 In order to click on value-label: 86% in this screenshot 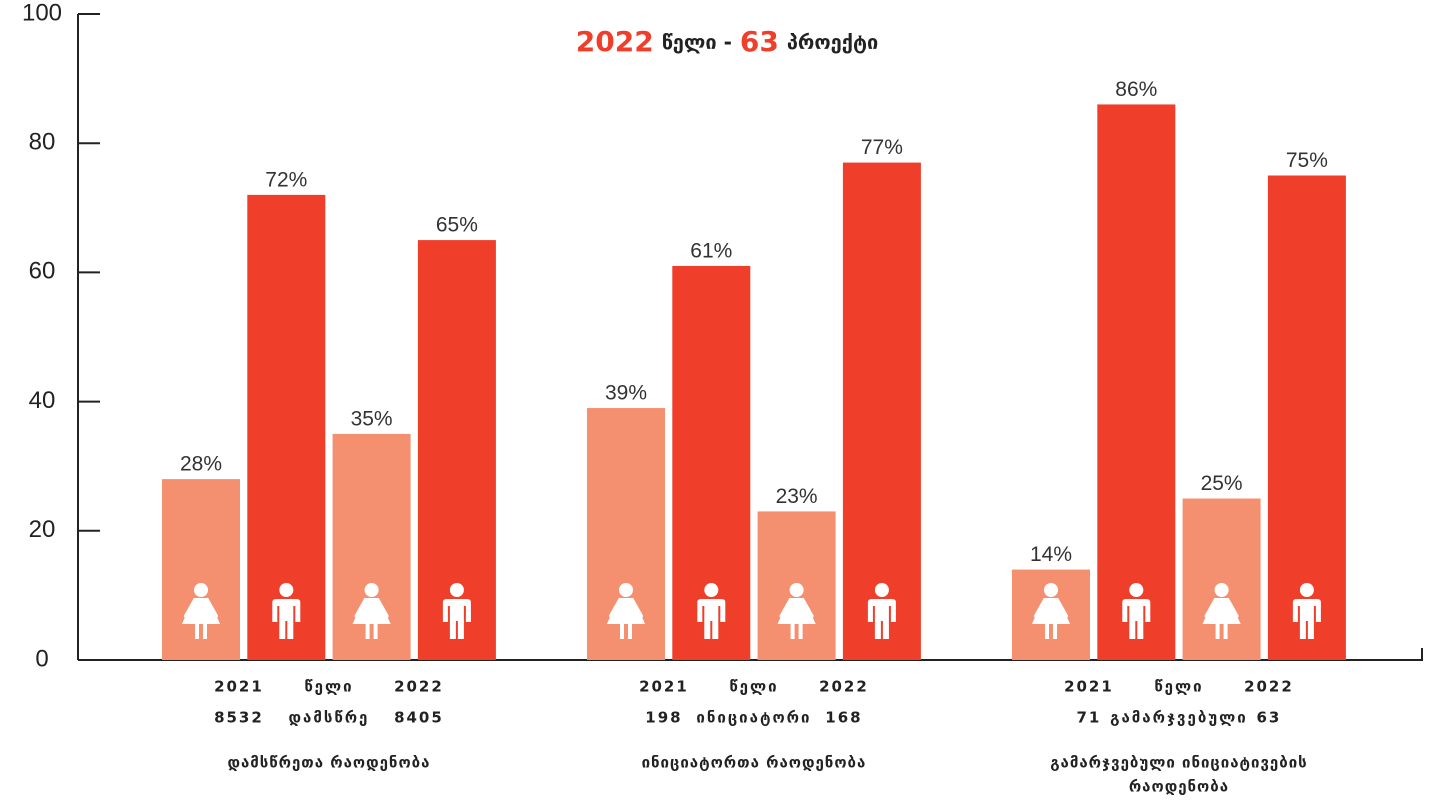, I will do `click(1136, 89)`.